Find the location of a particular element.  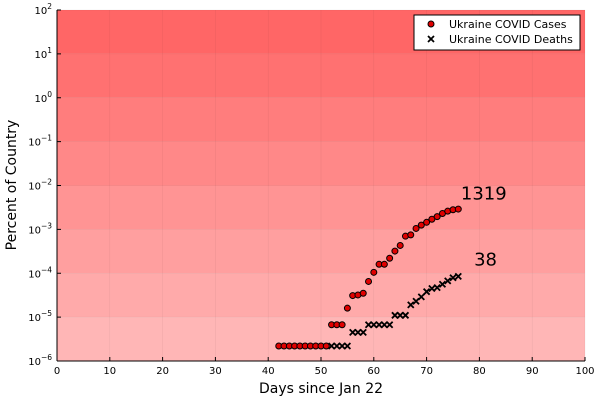

annotation-label: 38 is located at coordinates (485, 260).